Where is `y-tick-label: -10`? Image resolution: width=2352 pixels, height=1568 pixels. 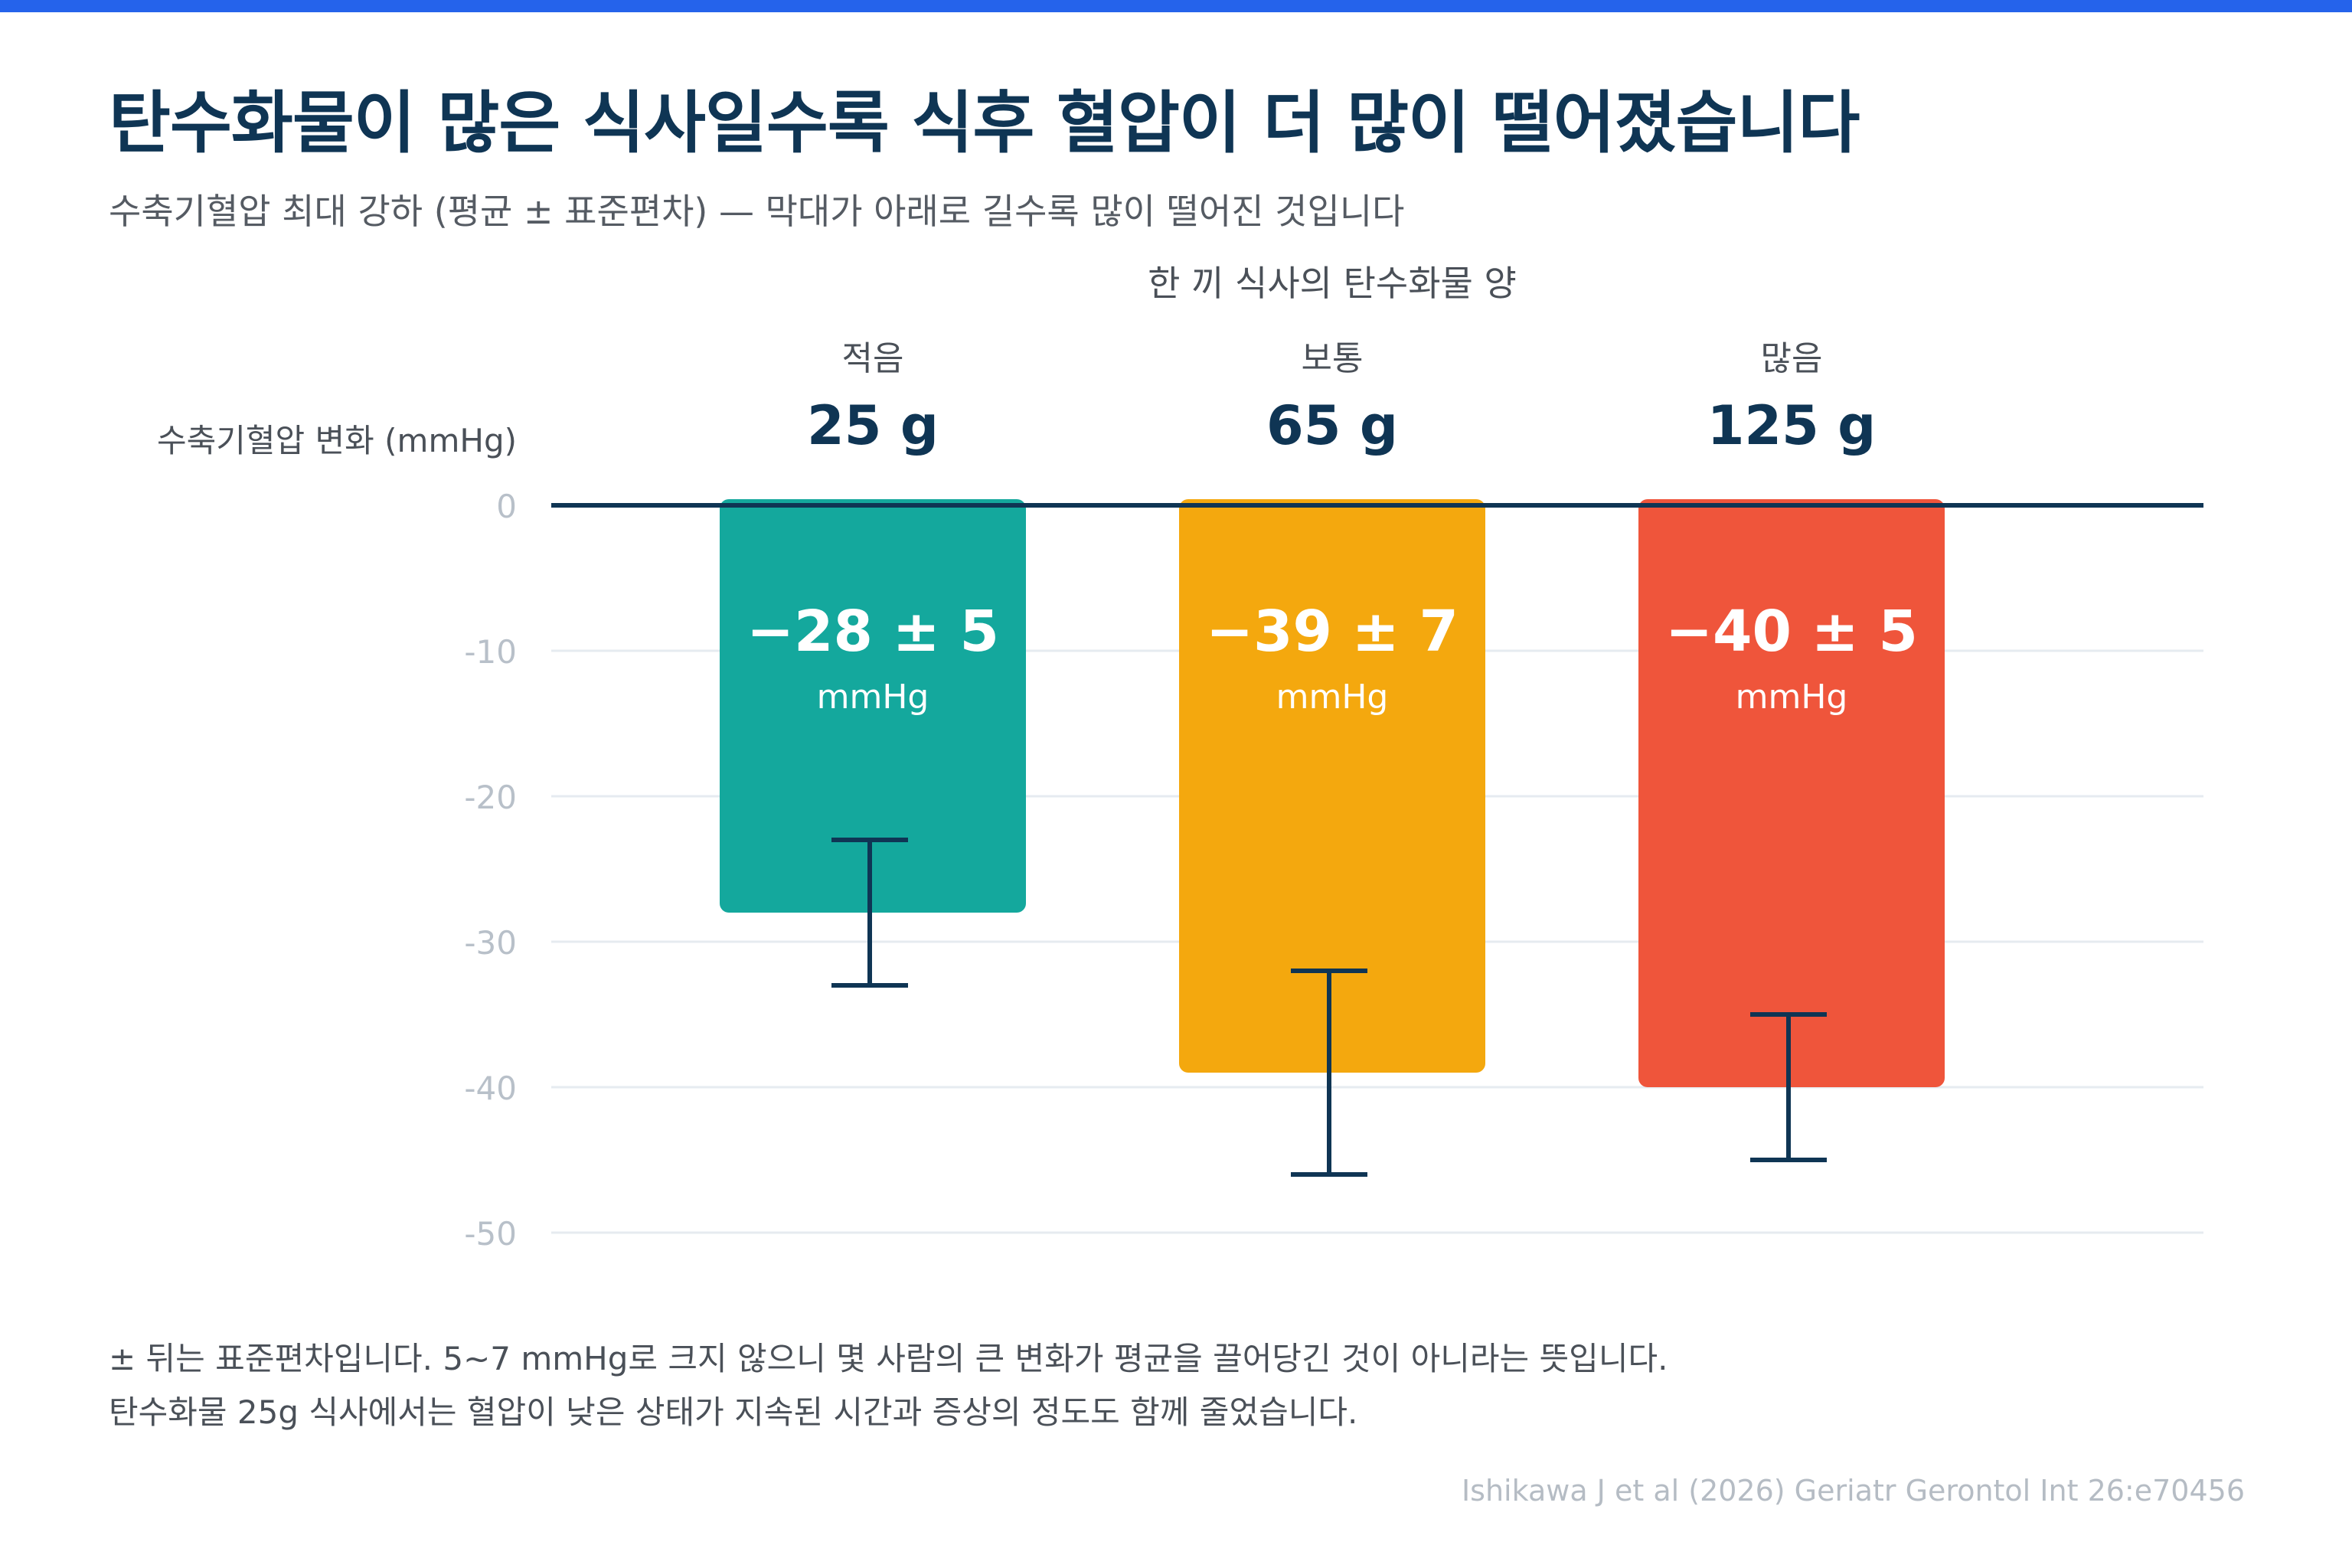 y-tick-label: -10 is located at coordinates (490, 652).